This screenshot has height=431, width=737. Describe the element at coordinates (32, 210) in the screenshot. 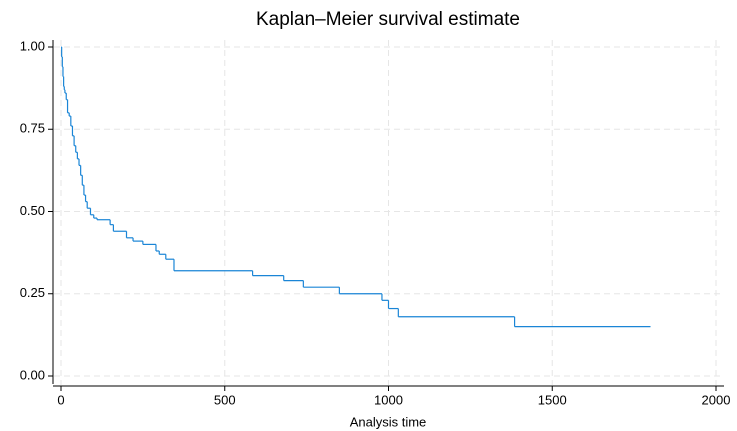

I see `y-tick-label: 0.50` at that location.